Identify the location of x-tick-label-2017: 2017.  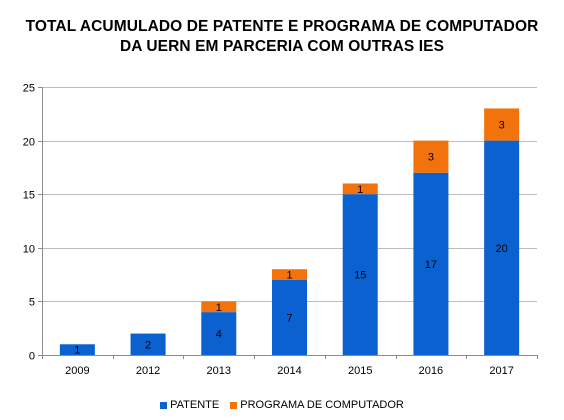
(501, 371).